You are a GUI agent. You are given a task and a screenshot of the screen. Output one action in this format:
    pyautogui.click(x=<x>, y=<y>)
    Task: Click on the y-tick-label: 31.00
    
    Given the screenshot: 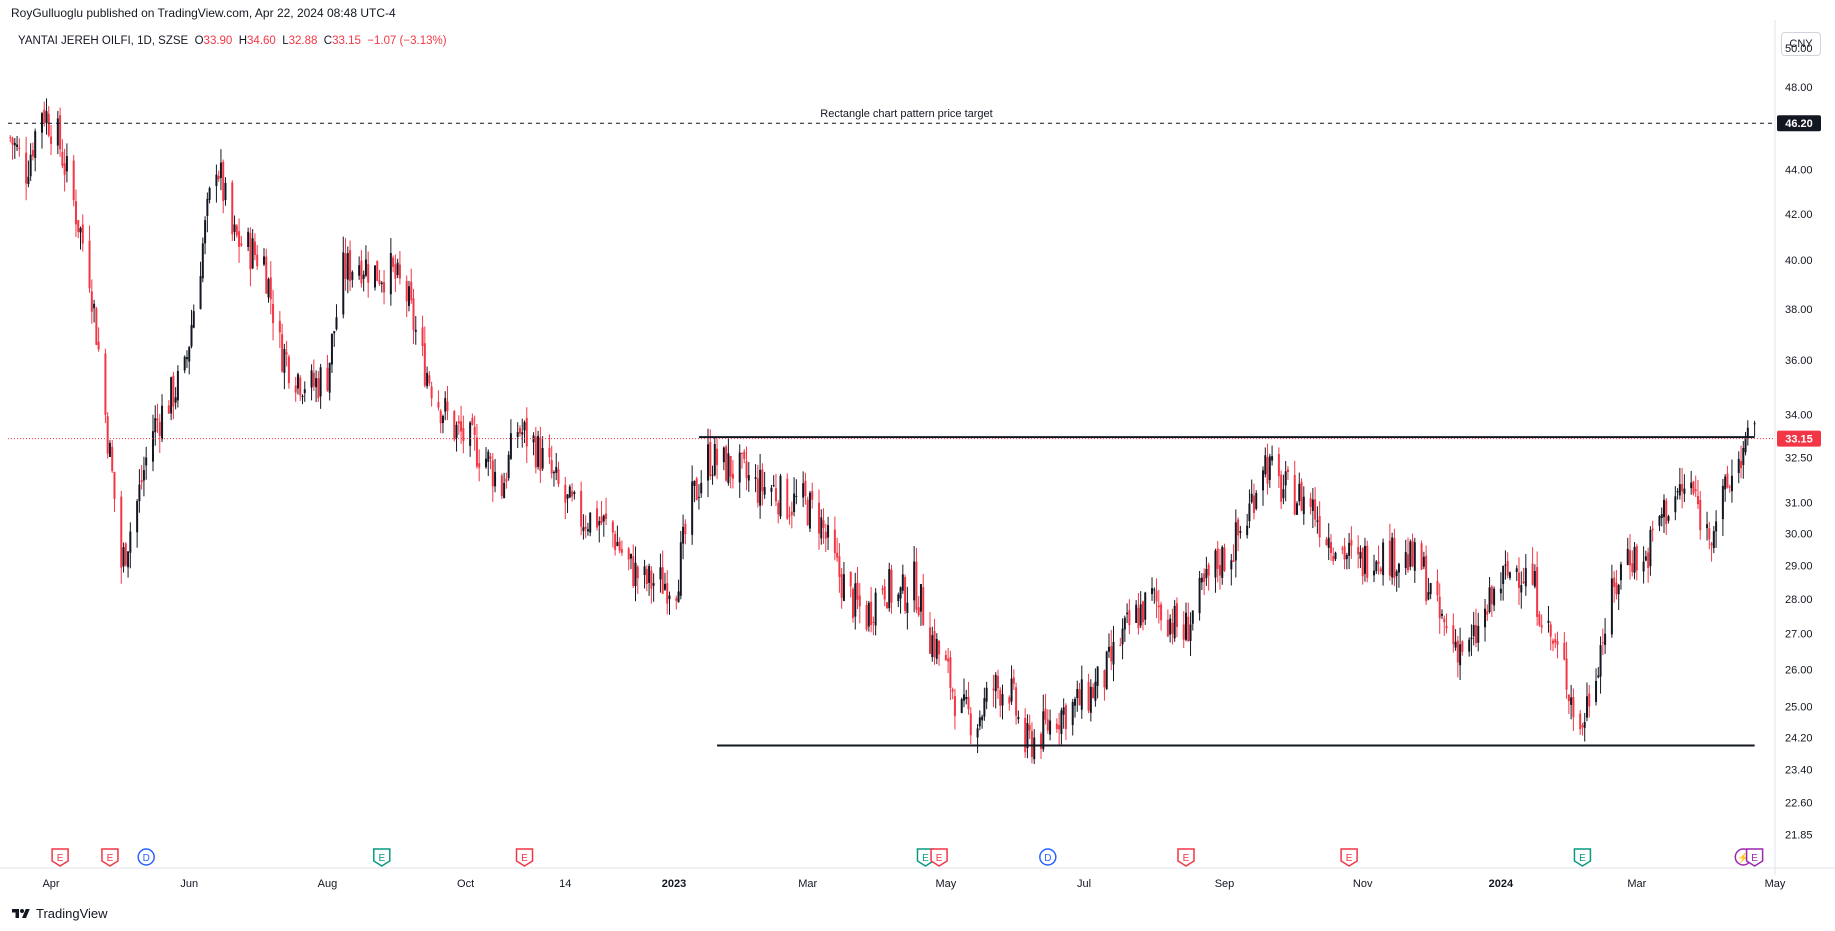 What is the action you would take?
    pyautogui.click(x=1799, y=503)
    